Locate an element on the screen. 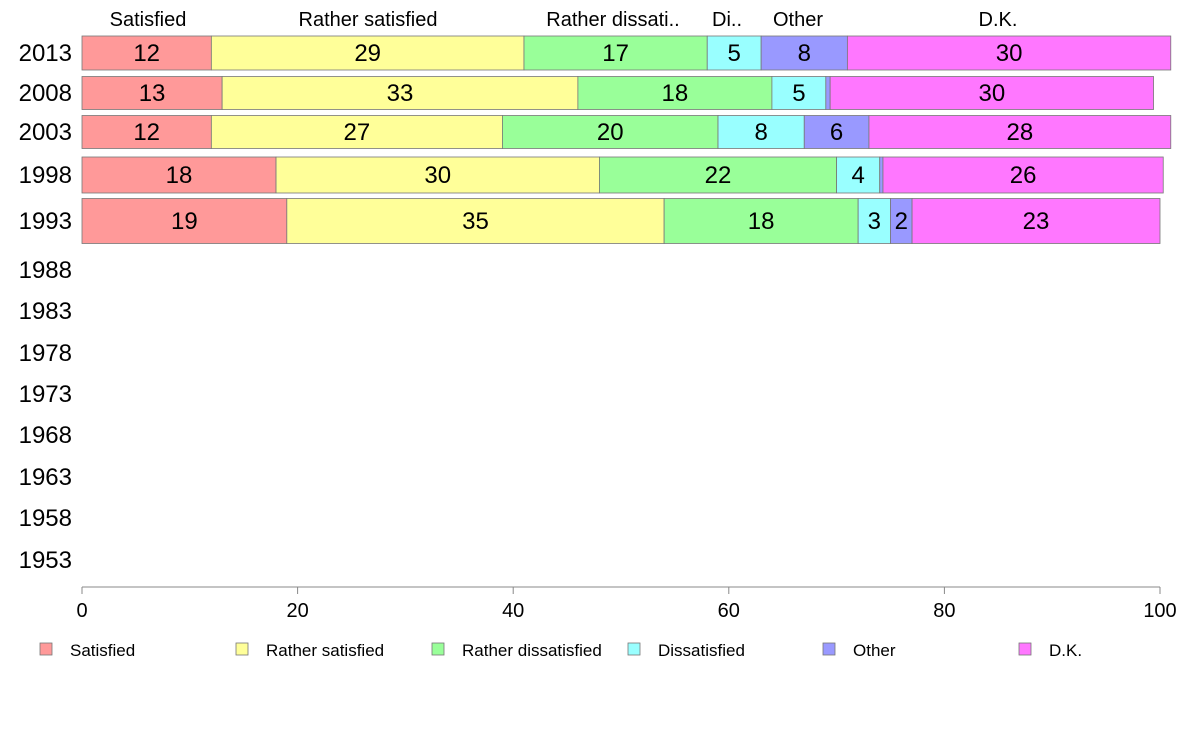 The width and height of the screenshot is (1188, 736). y-tick-label-1988: 1988 is located at coordinates (45, 270).